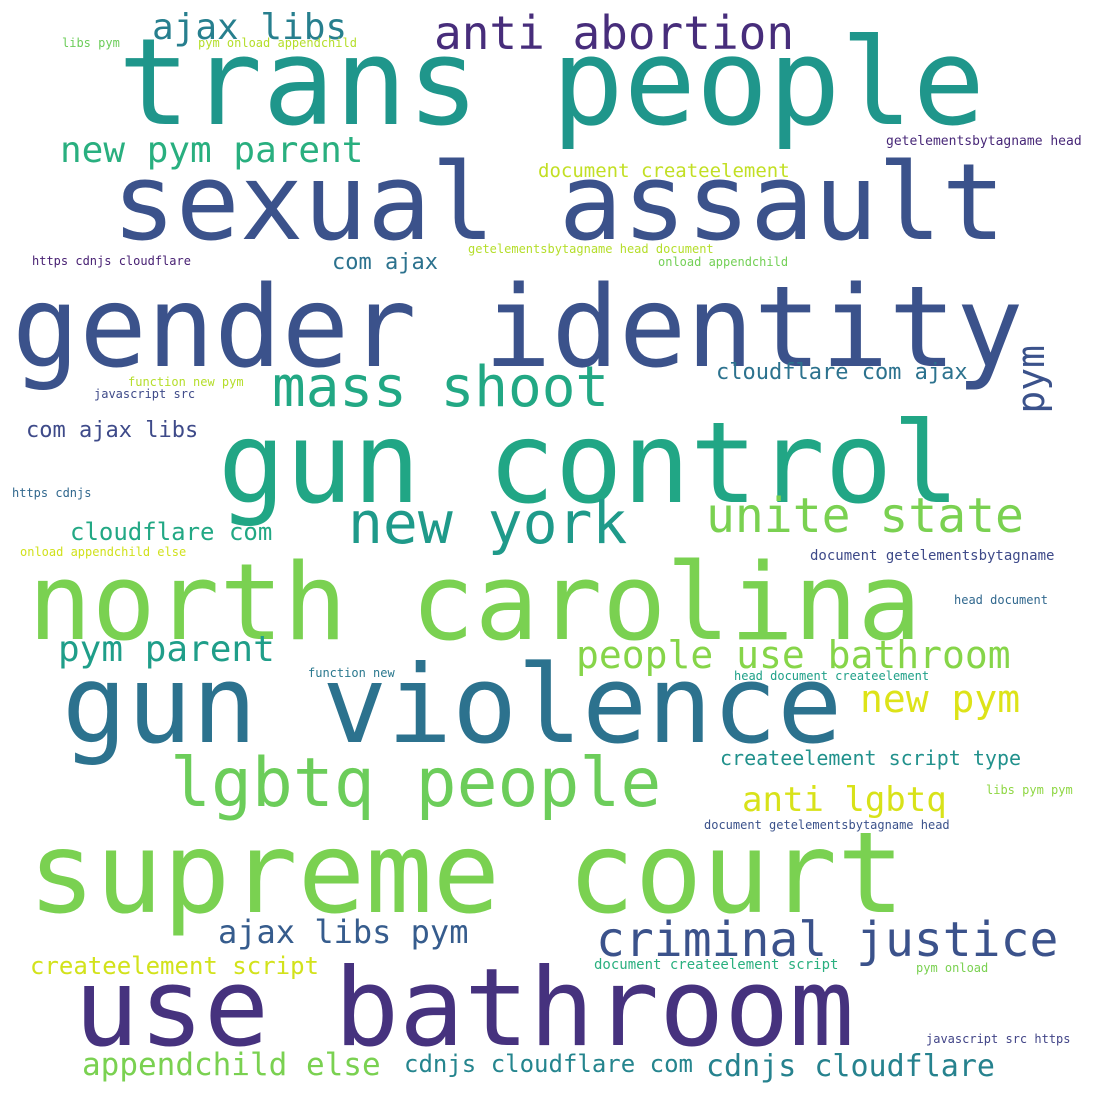  What do you see at coordinates (1031, 379) in the screenshot?
I see `word-pym: pym` at bounding box center [1031, 379].